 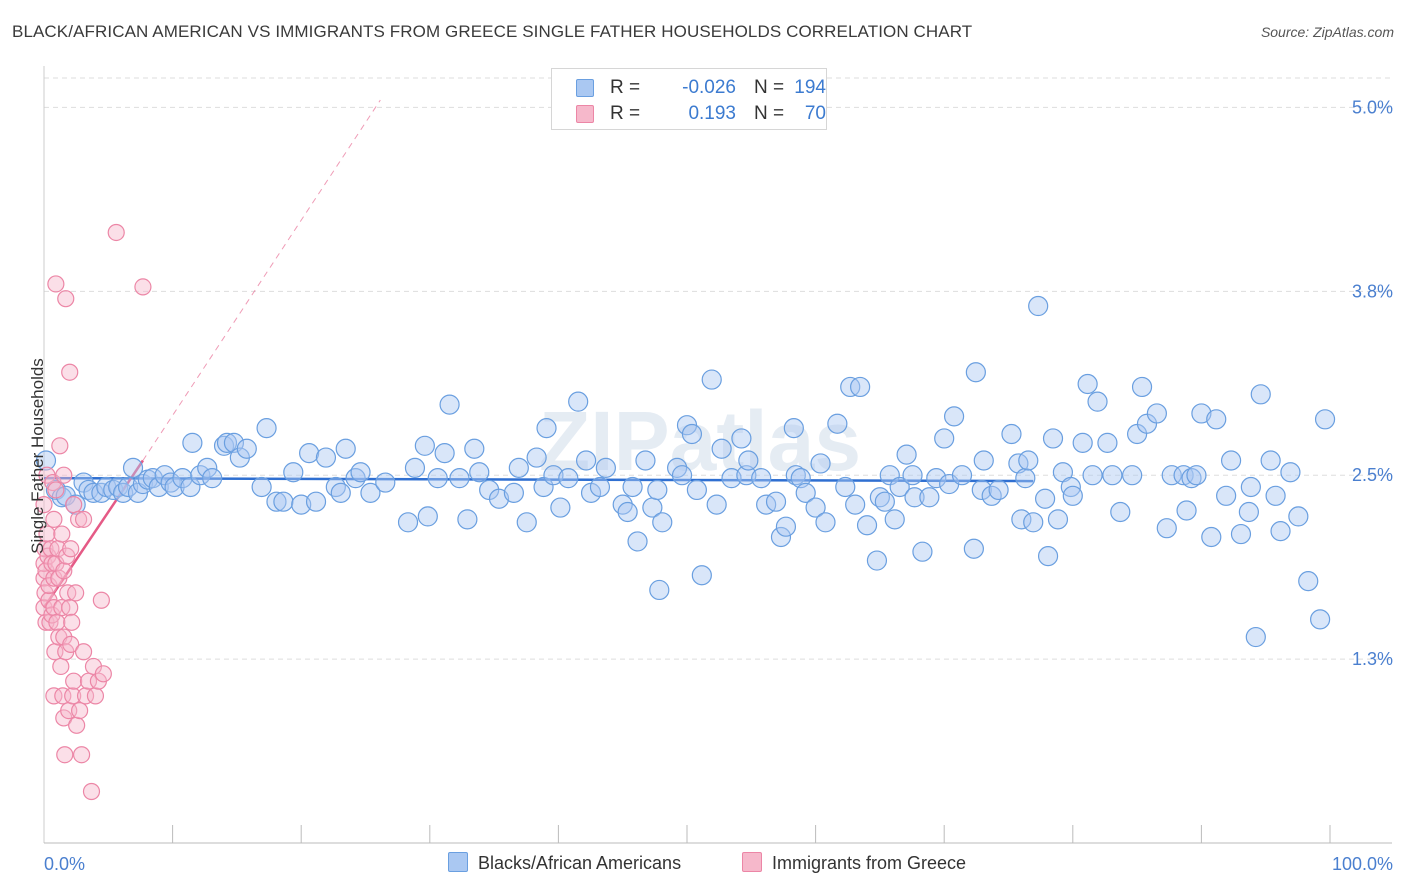 I want to click on bottom-legend-greece: Immigrants from Greece, so click(x=854, y=863).